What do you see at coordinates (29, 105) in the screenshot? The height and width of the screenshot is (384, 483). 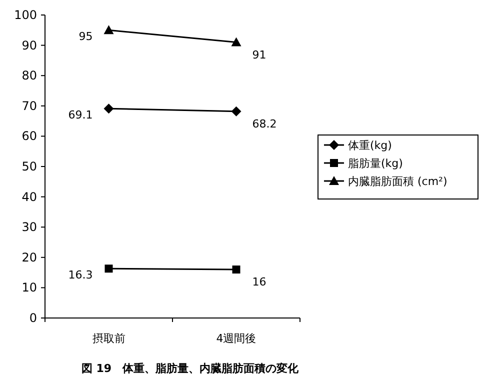 I see `y-tick-label: 70` at bounding box center [29, 105].